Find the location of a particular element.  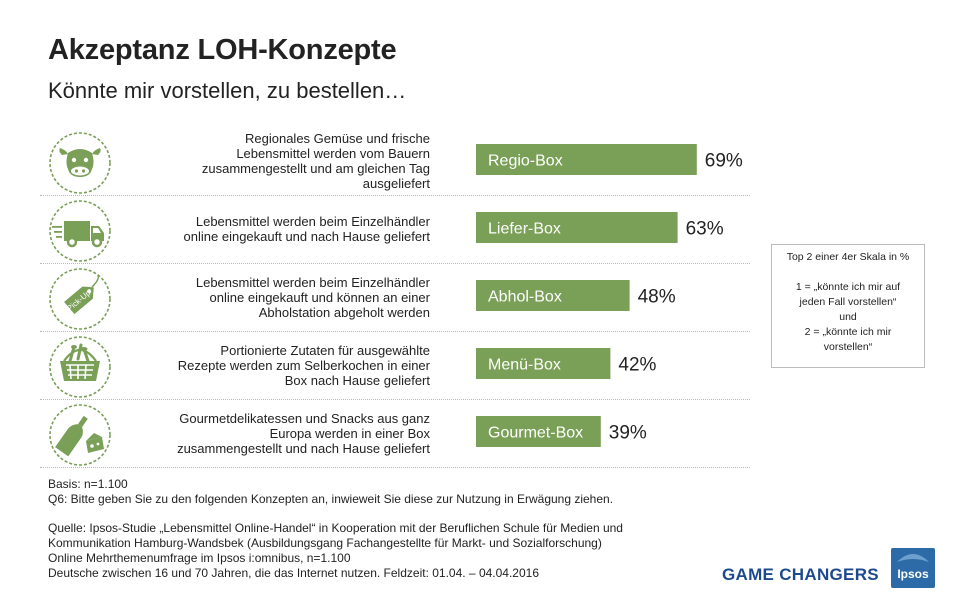

bar-menü-box is located at coordinates (543, 363).